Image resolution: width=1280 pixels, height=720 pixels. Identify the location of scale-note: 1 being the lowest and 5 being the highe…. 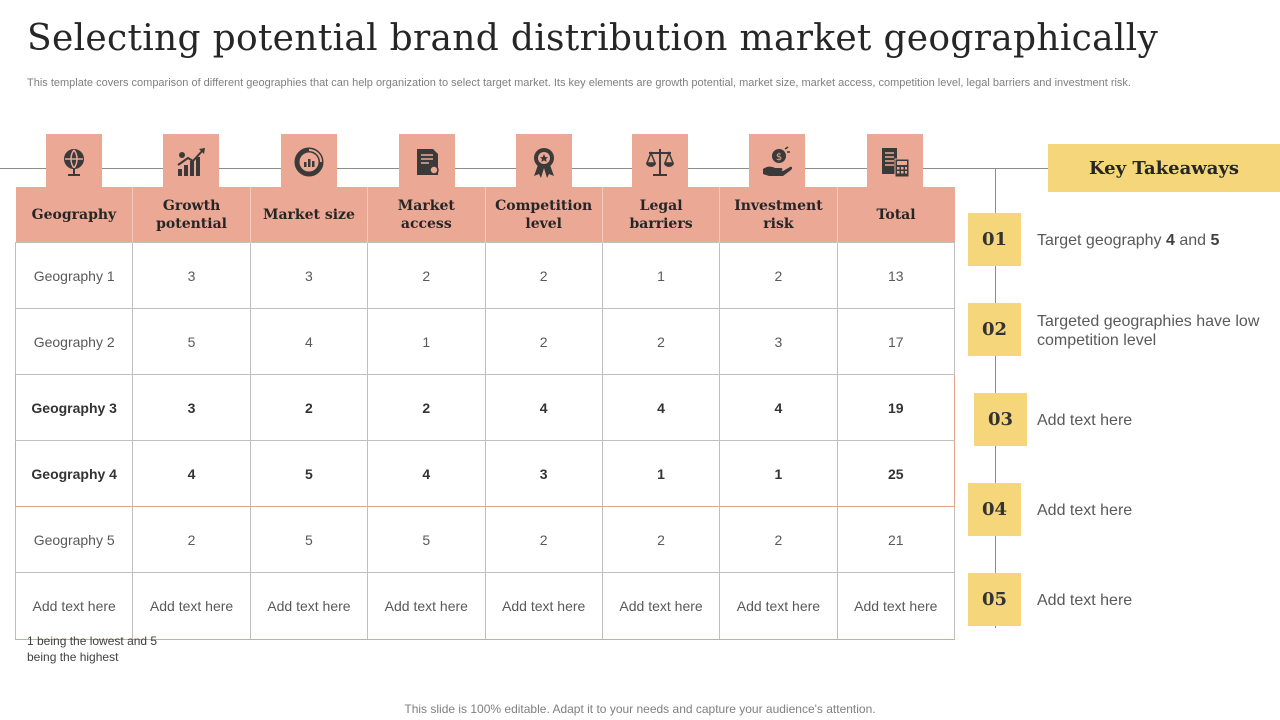
(92, 649).